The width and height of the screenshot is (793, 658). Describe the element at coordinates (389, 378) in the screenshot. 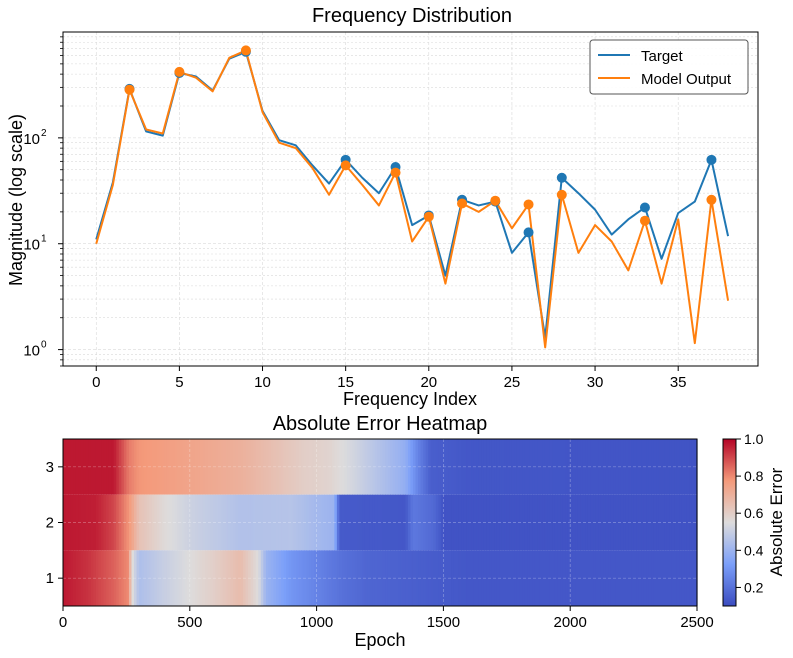

I see `line-chart-x-axis: 0 5 10 15 20 25 30 35` at that location.